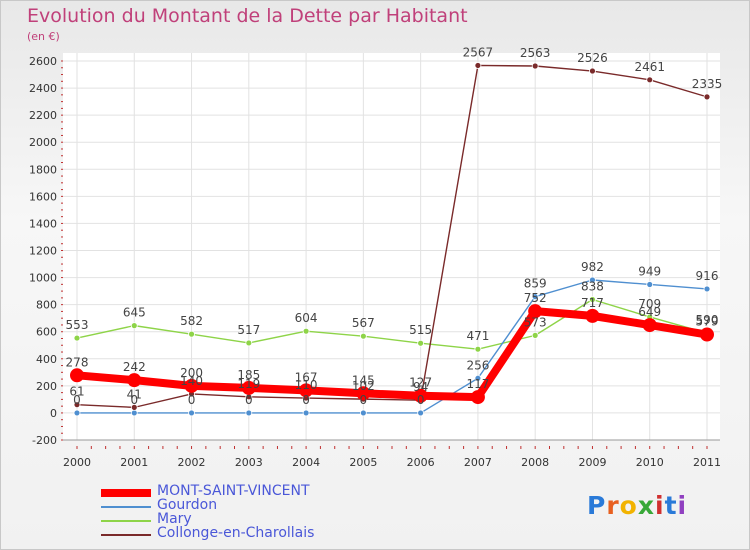  Describe the element at coordinates (249, 462) in the screenshot. I see `x-tick-label: 2003` at that location.